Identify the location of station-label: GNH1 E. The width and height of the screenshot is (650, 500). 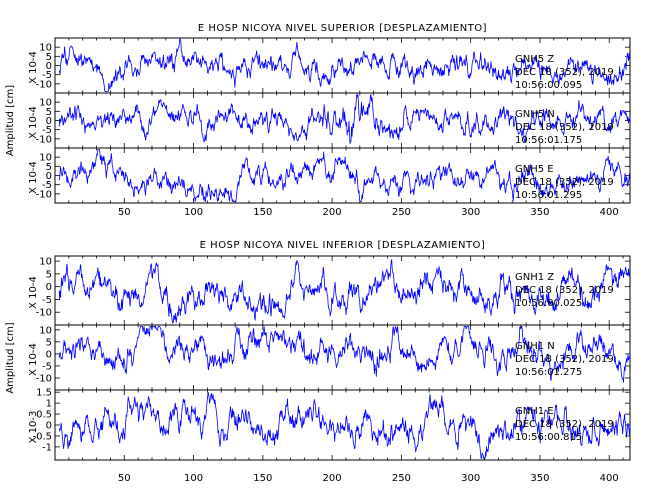
(534, 411).